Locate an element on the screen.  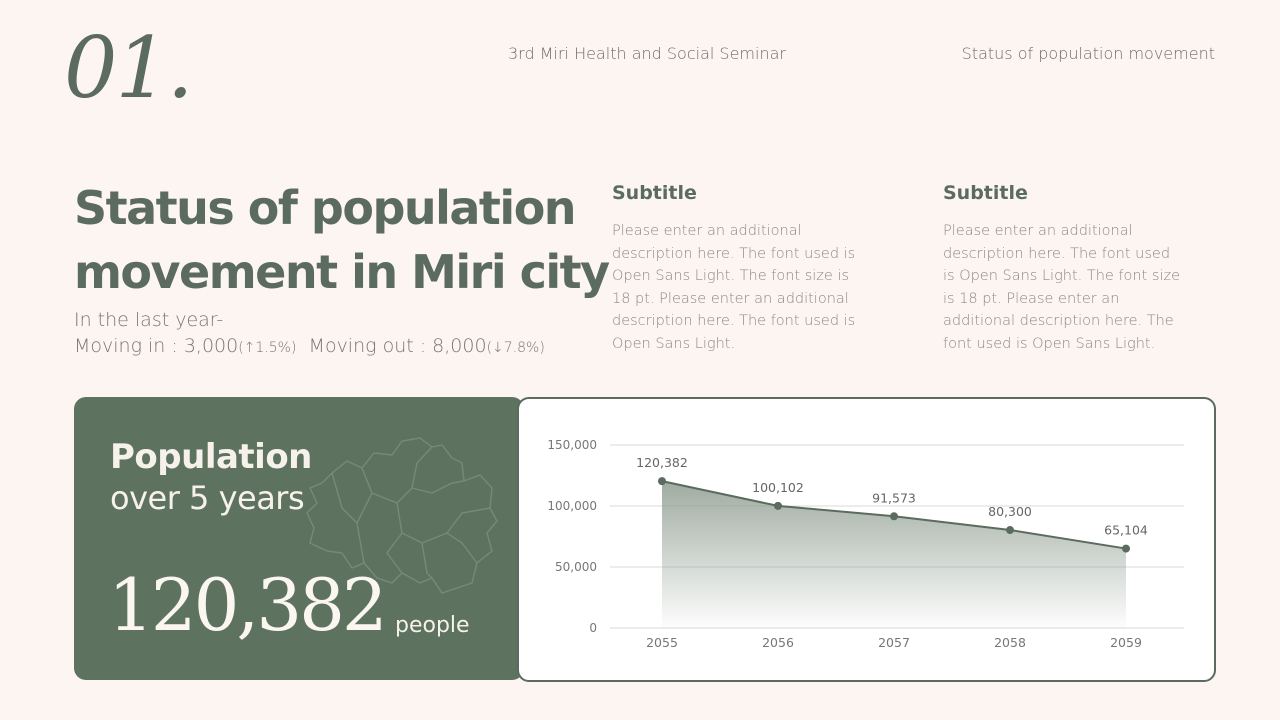
data-points is located at coordinates (894, 515).